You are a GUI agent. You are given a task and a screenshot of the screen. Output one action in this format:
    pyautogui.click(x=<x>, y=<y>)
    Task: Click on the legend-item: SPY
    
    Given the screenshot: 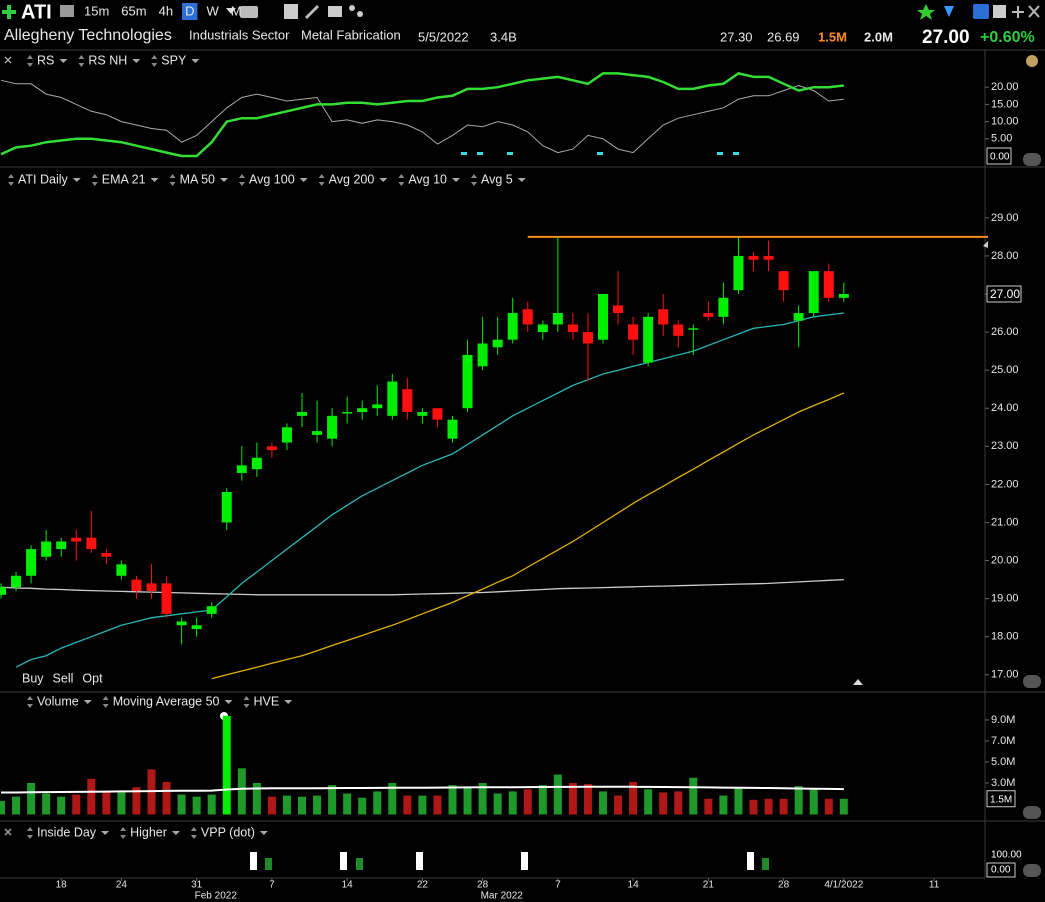 What is the action you would take?
    pyautogui.click(x=174, y=60)
    